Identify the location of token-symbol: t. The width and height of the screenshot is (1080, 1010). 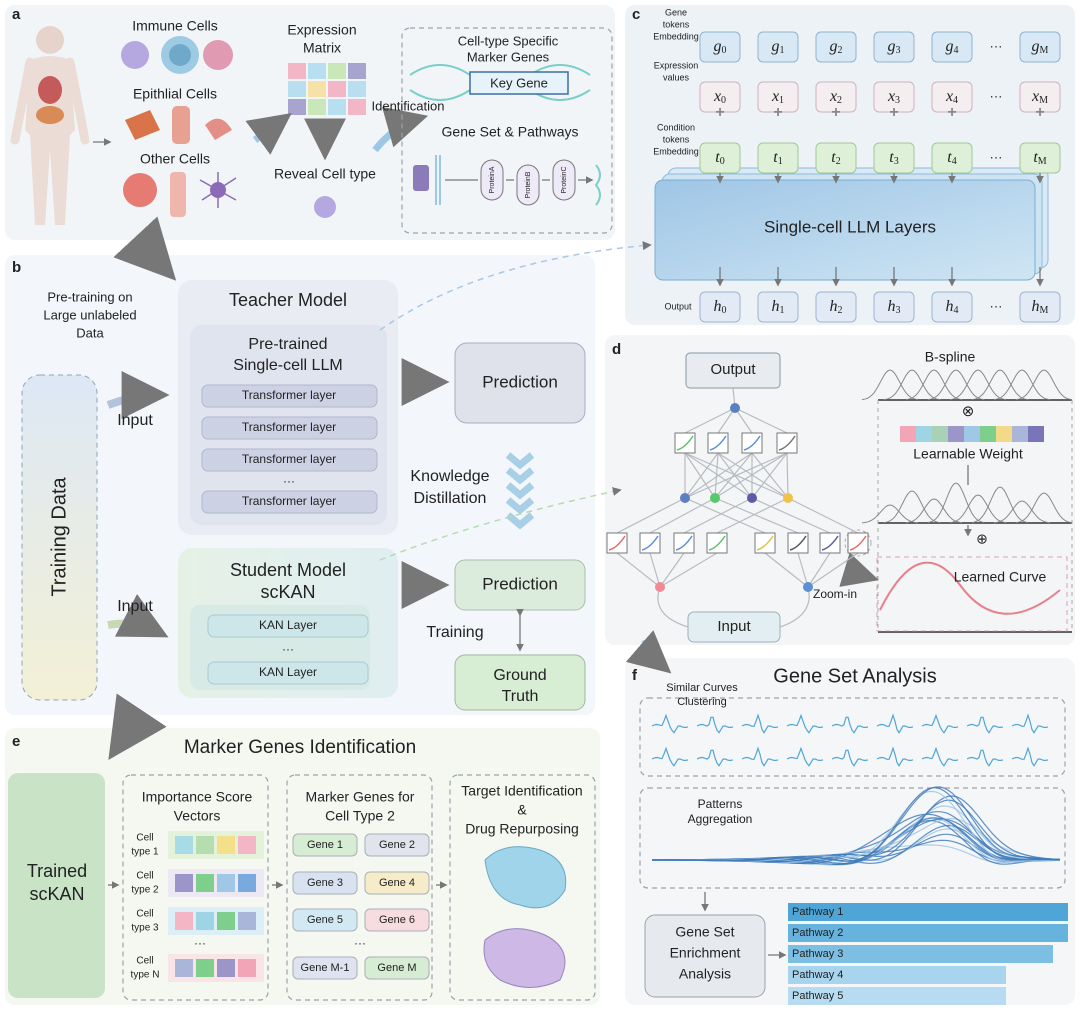
(1035, 157).